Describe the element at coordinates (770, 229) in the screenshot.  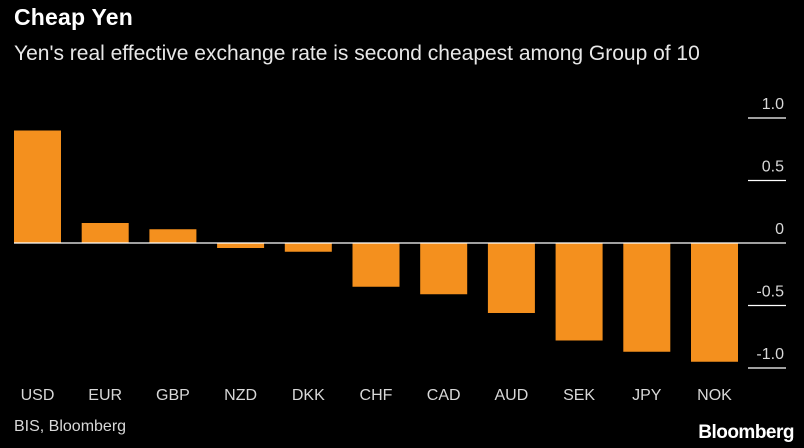
I see `y-tick-labels: 1.0 0.5 0 -0.5 -1.0` at that location.